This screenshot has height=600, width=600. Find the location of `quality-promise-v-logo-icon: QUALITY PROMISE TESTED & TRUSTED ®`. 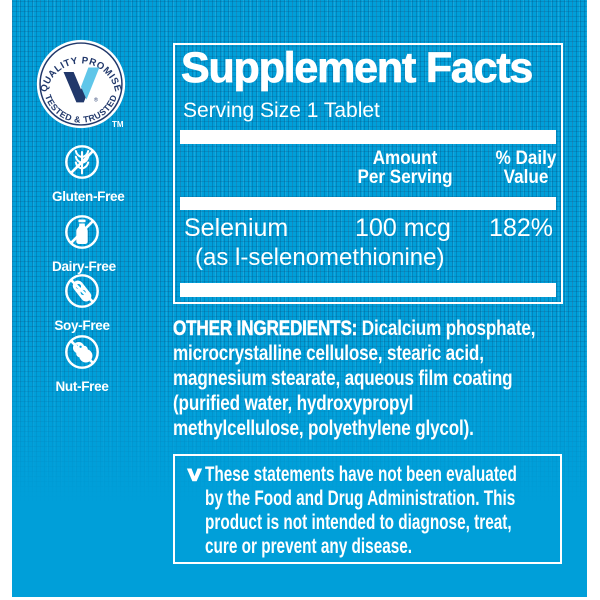

quality-promise-v-logo-icon: QUALITY PROMISE TESTED & TRUSTED ® is located at coordinates (81, 84).